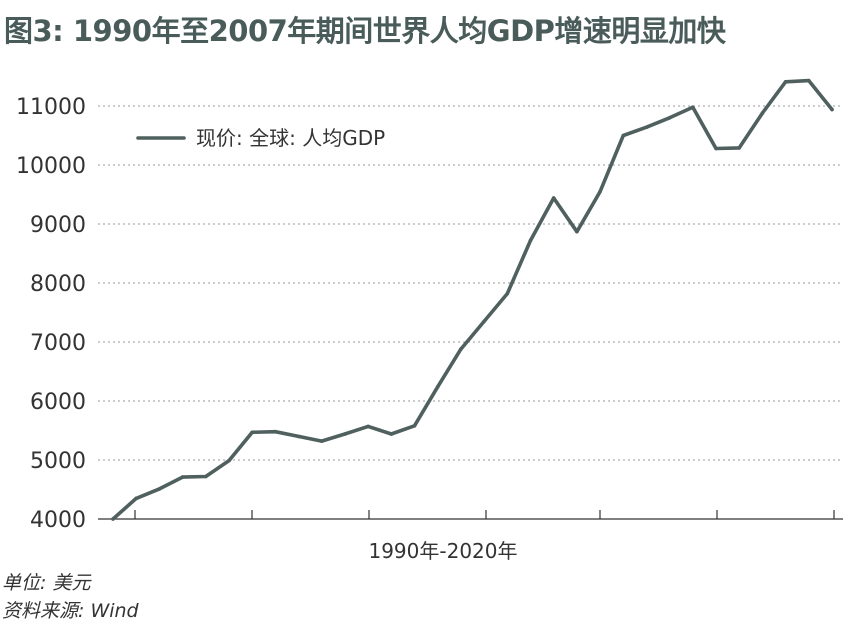 The height and width of the screenshot is (630, 862). Describe the element at coordinates (58, 284) in the screenshot. I see `y-tick-label-8000: 8000` at that location.